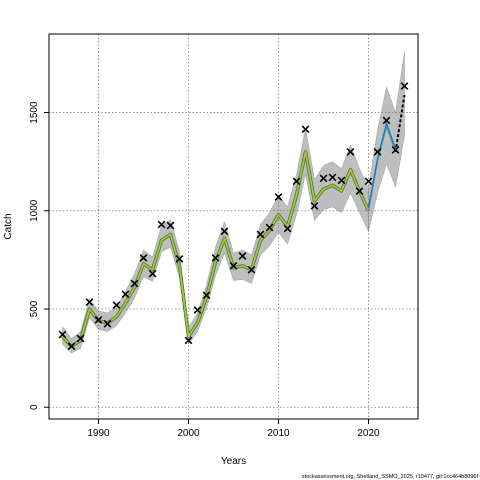 This screenshot has width=480, height=480. What do you see at coordinates (233, 461) in the screenshot?
I see `x-axis-label: Years` at bounding box center [233, 461].